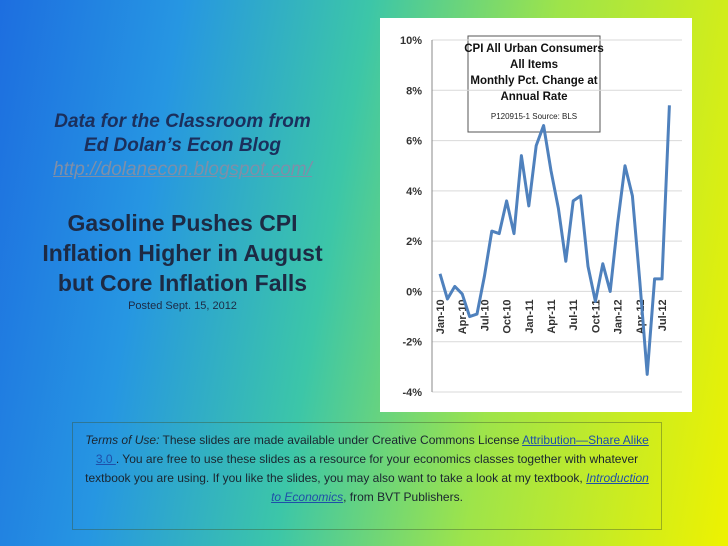  Describe the element at coordinates (182, 169) in the screenshot. I see `blog-link: http://dolanecon.blogspot.com/` at that location.